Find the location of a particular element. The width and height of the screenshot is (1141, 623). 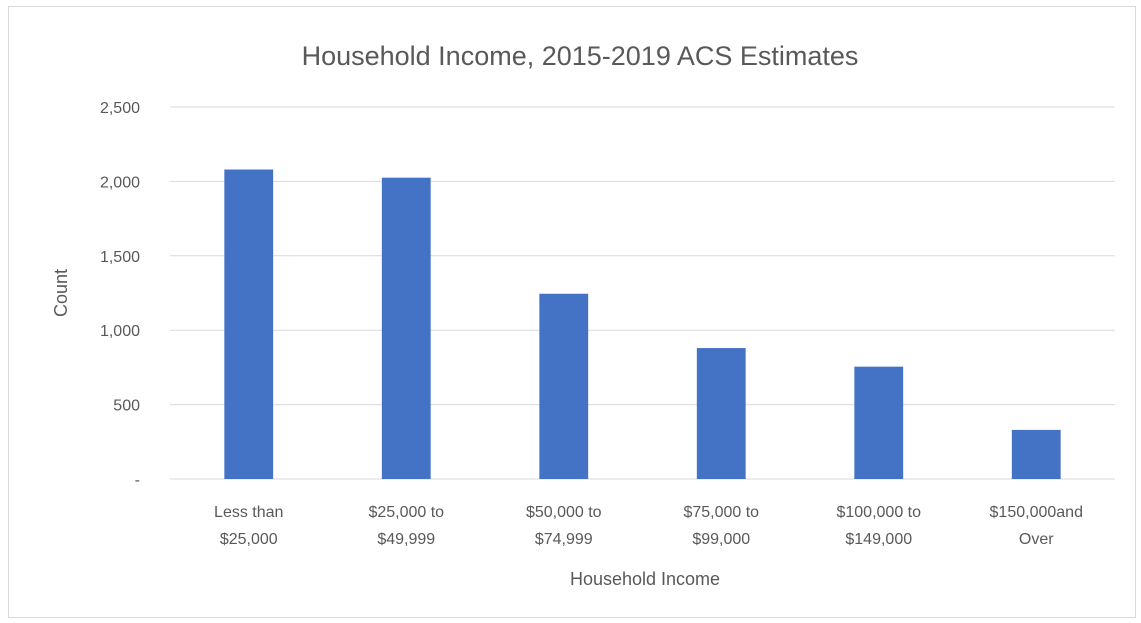

x-tick-label: Over is located at coordinates (1036, 539).